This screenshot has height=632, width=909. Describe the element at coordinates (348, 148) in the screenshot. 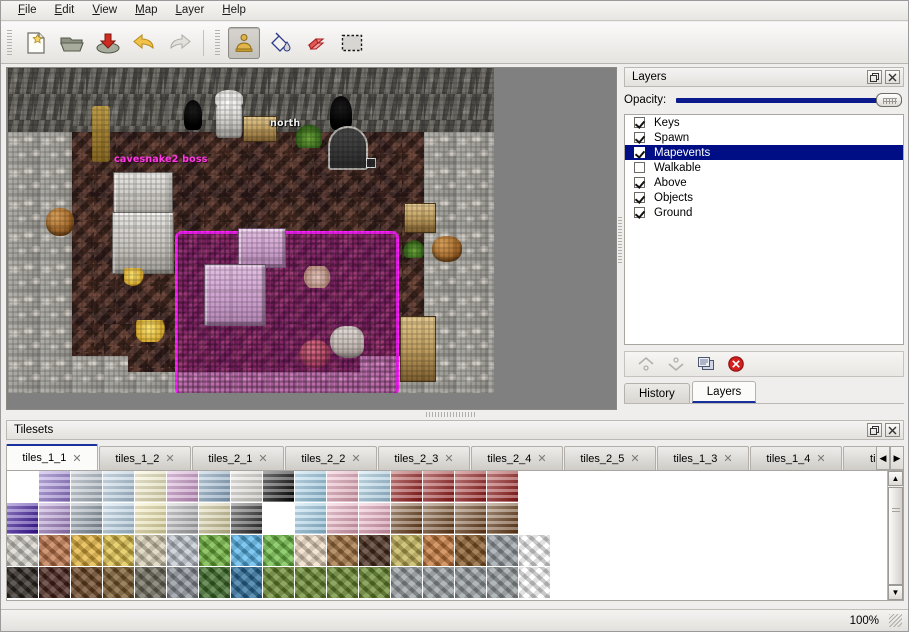

I see `map-object-cave-entrance` at that location.